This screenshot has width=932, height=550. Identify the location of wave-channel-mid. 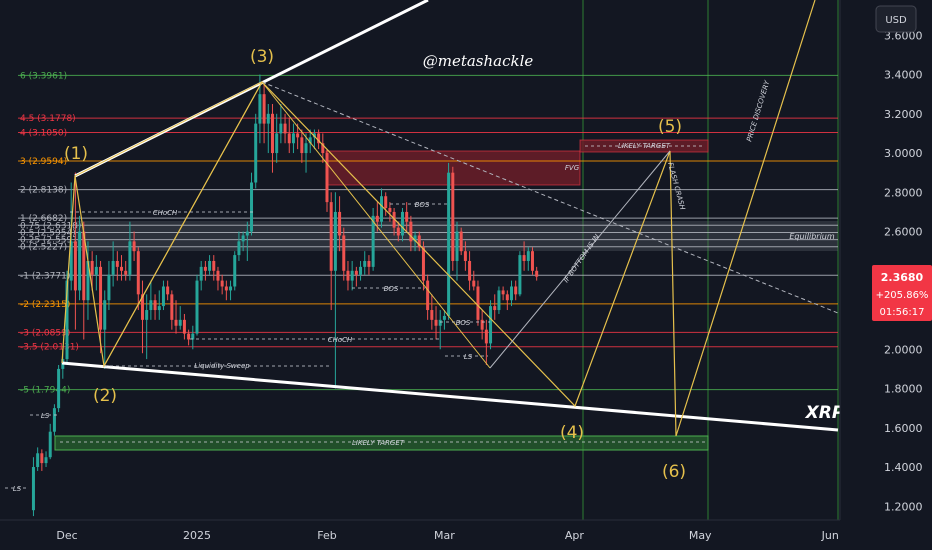
(183, 224).